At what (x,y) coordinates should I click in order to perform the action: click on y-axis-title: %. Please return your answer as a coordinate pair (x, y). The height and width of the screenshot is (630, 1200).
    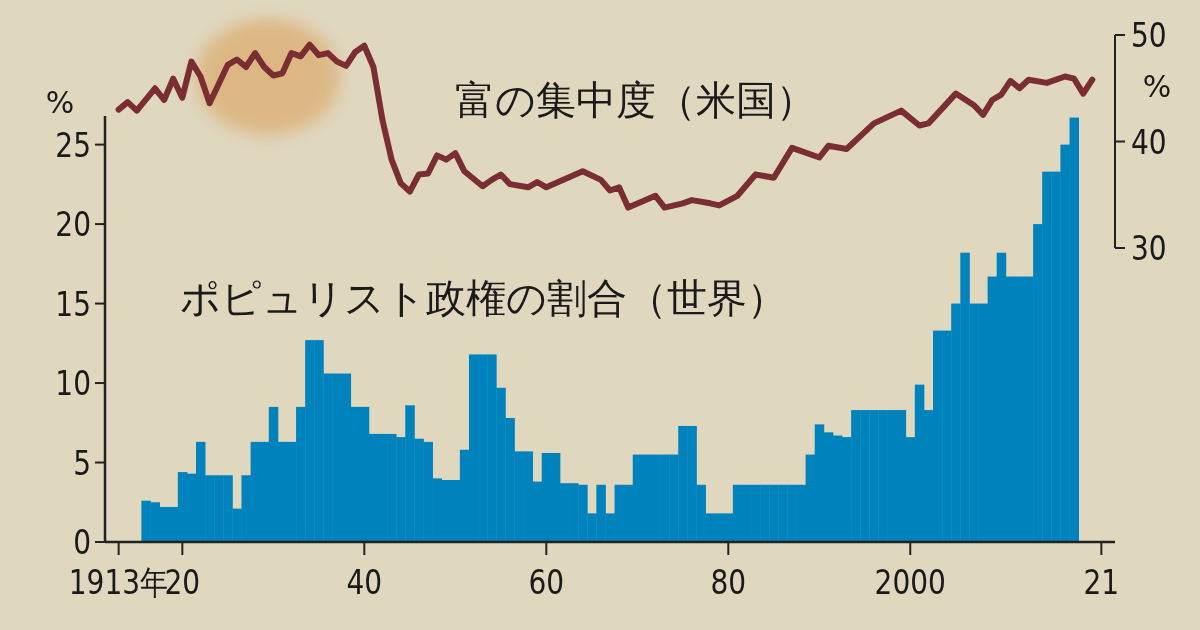
    Looking at the image, I should click on (60, 102).